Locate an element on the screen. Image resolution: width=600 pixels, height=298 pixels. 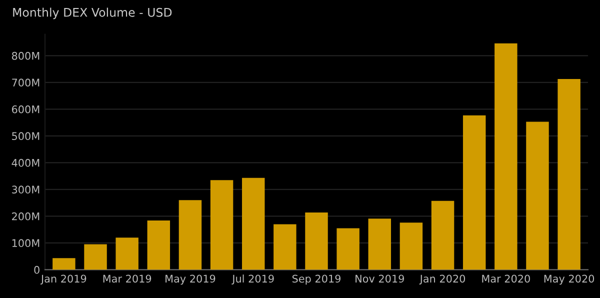
y-tick-label: 100M is located at coordinates (26, 243).